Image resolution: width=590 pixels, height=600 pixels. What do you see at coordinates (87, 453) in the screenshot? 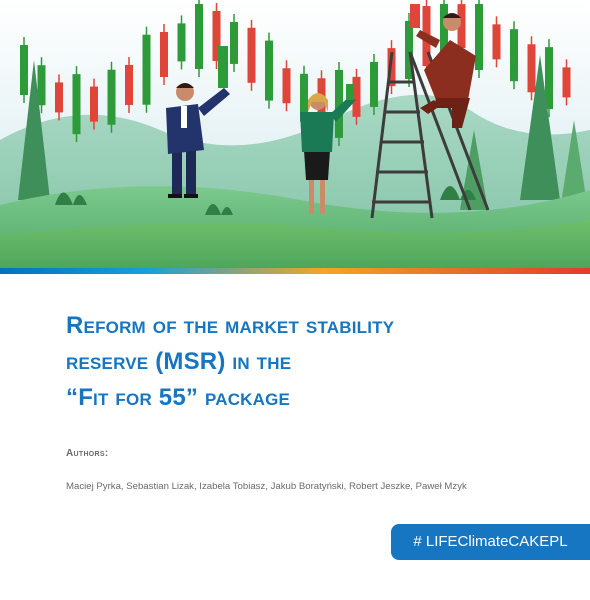
I see `authors-label: Authors:` at bounding box center [87, 453].